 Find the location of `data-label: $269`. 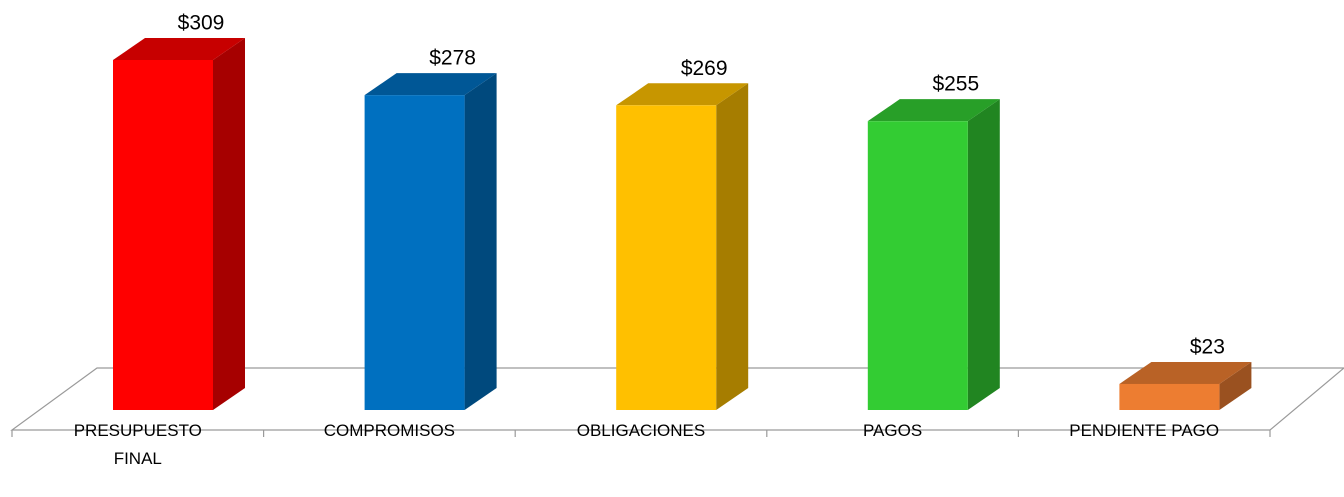

data-label: $269 is located at coordinates (704, 68).